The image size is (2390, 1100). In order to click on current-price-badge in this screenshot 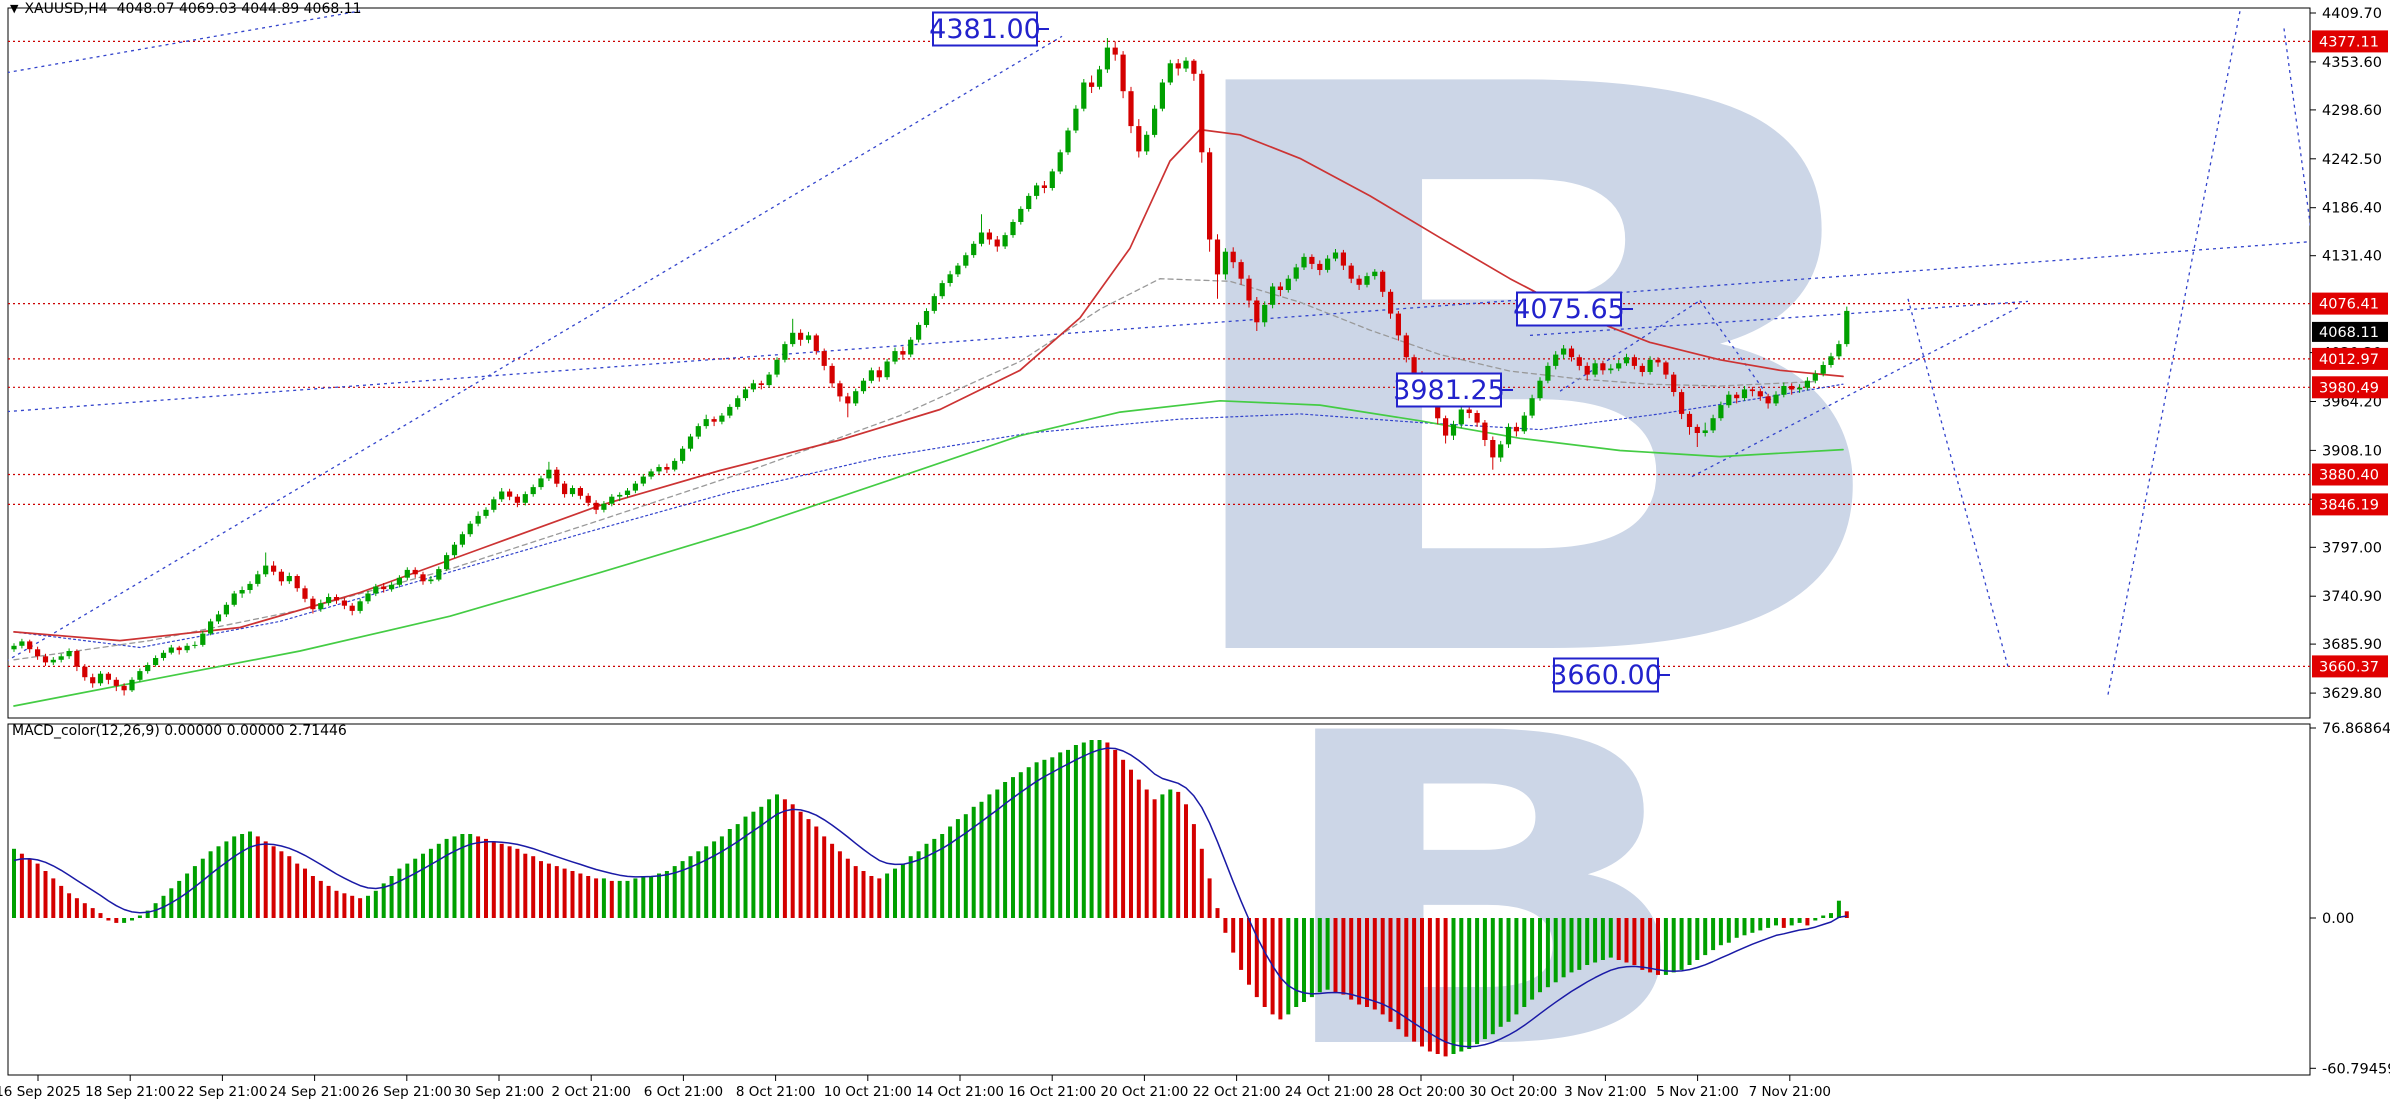, I will do `click(2350, 331)`.